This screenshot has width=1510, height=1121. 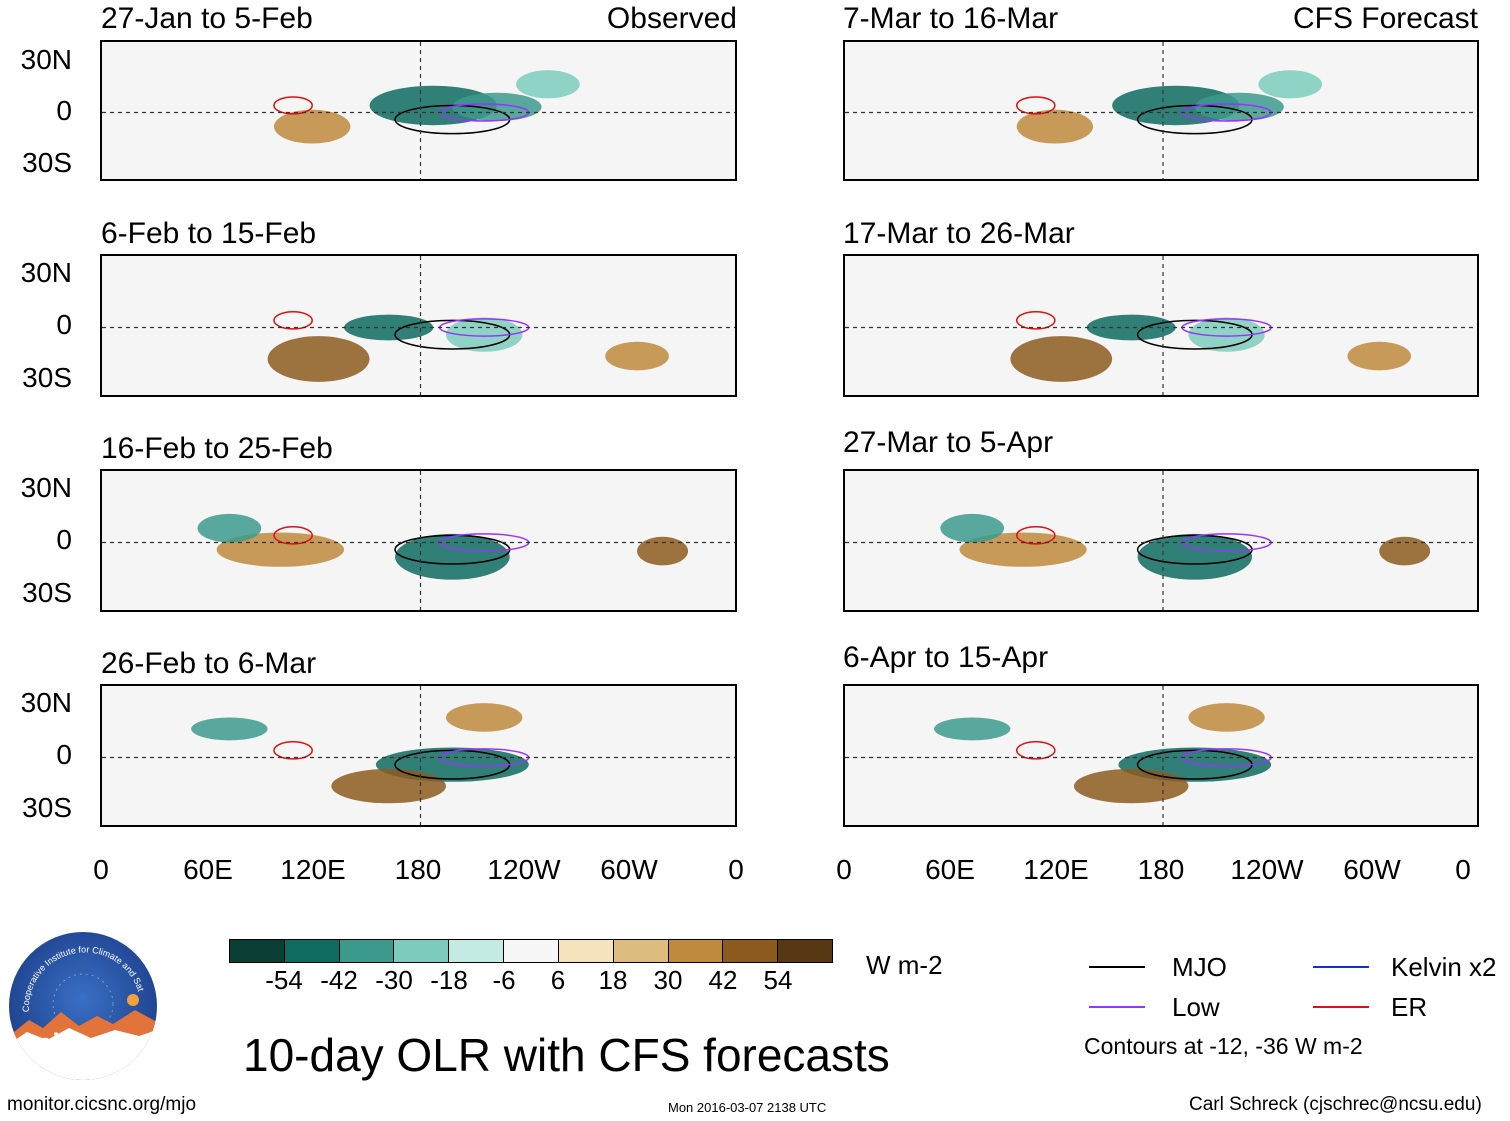 What do you see at coordinates (951, 18) in the screenshot?
I see `panel-title: 7-Mar to 16-Mar` at bounding box center [951, 18].